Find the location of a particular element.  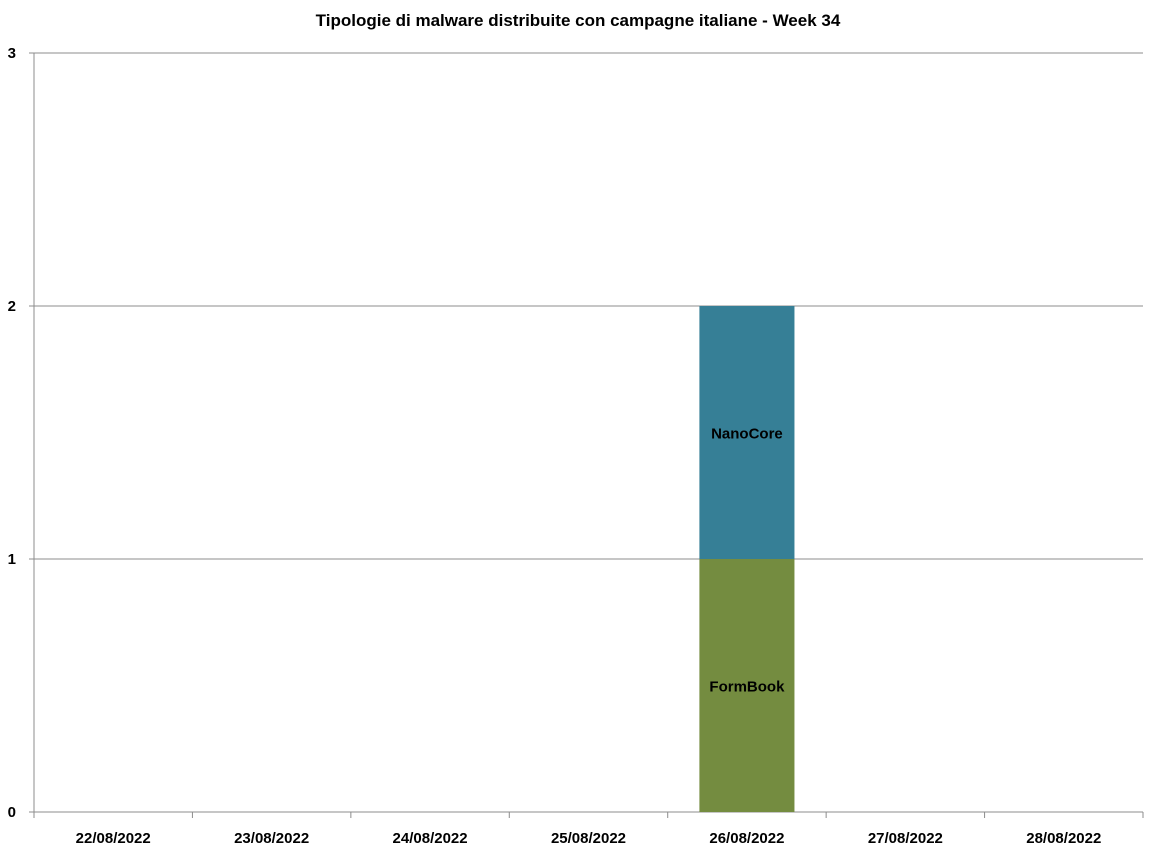

bar-nanocore-26-08-2022 is located at coordinates (747, 432).